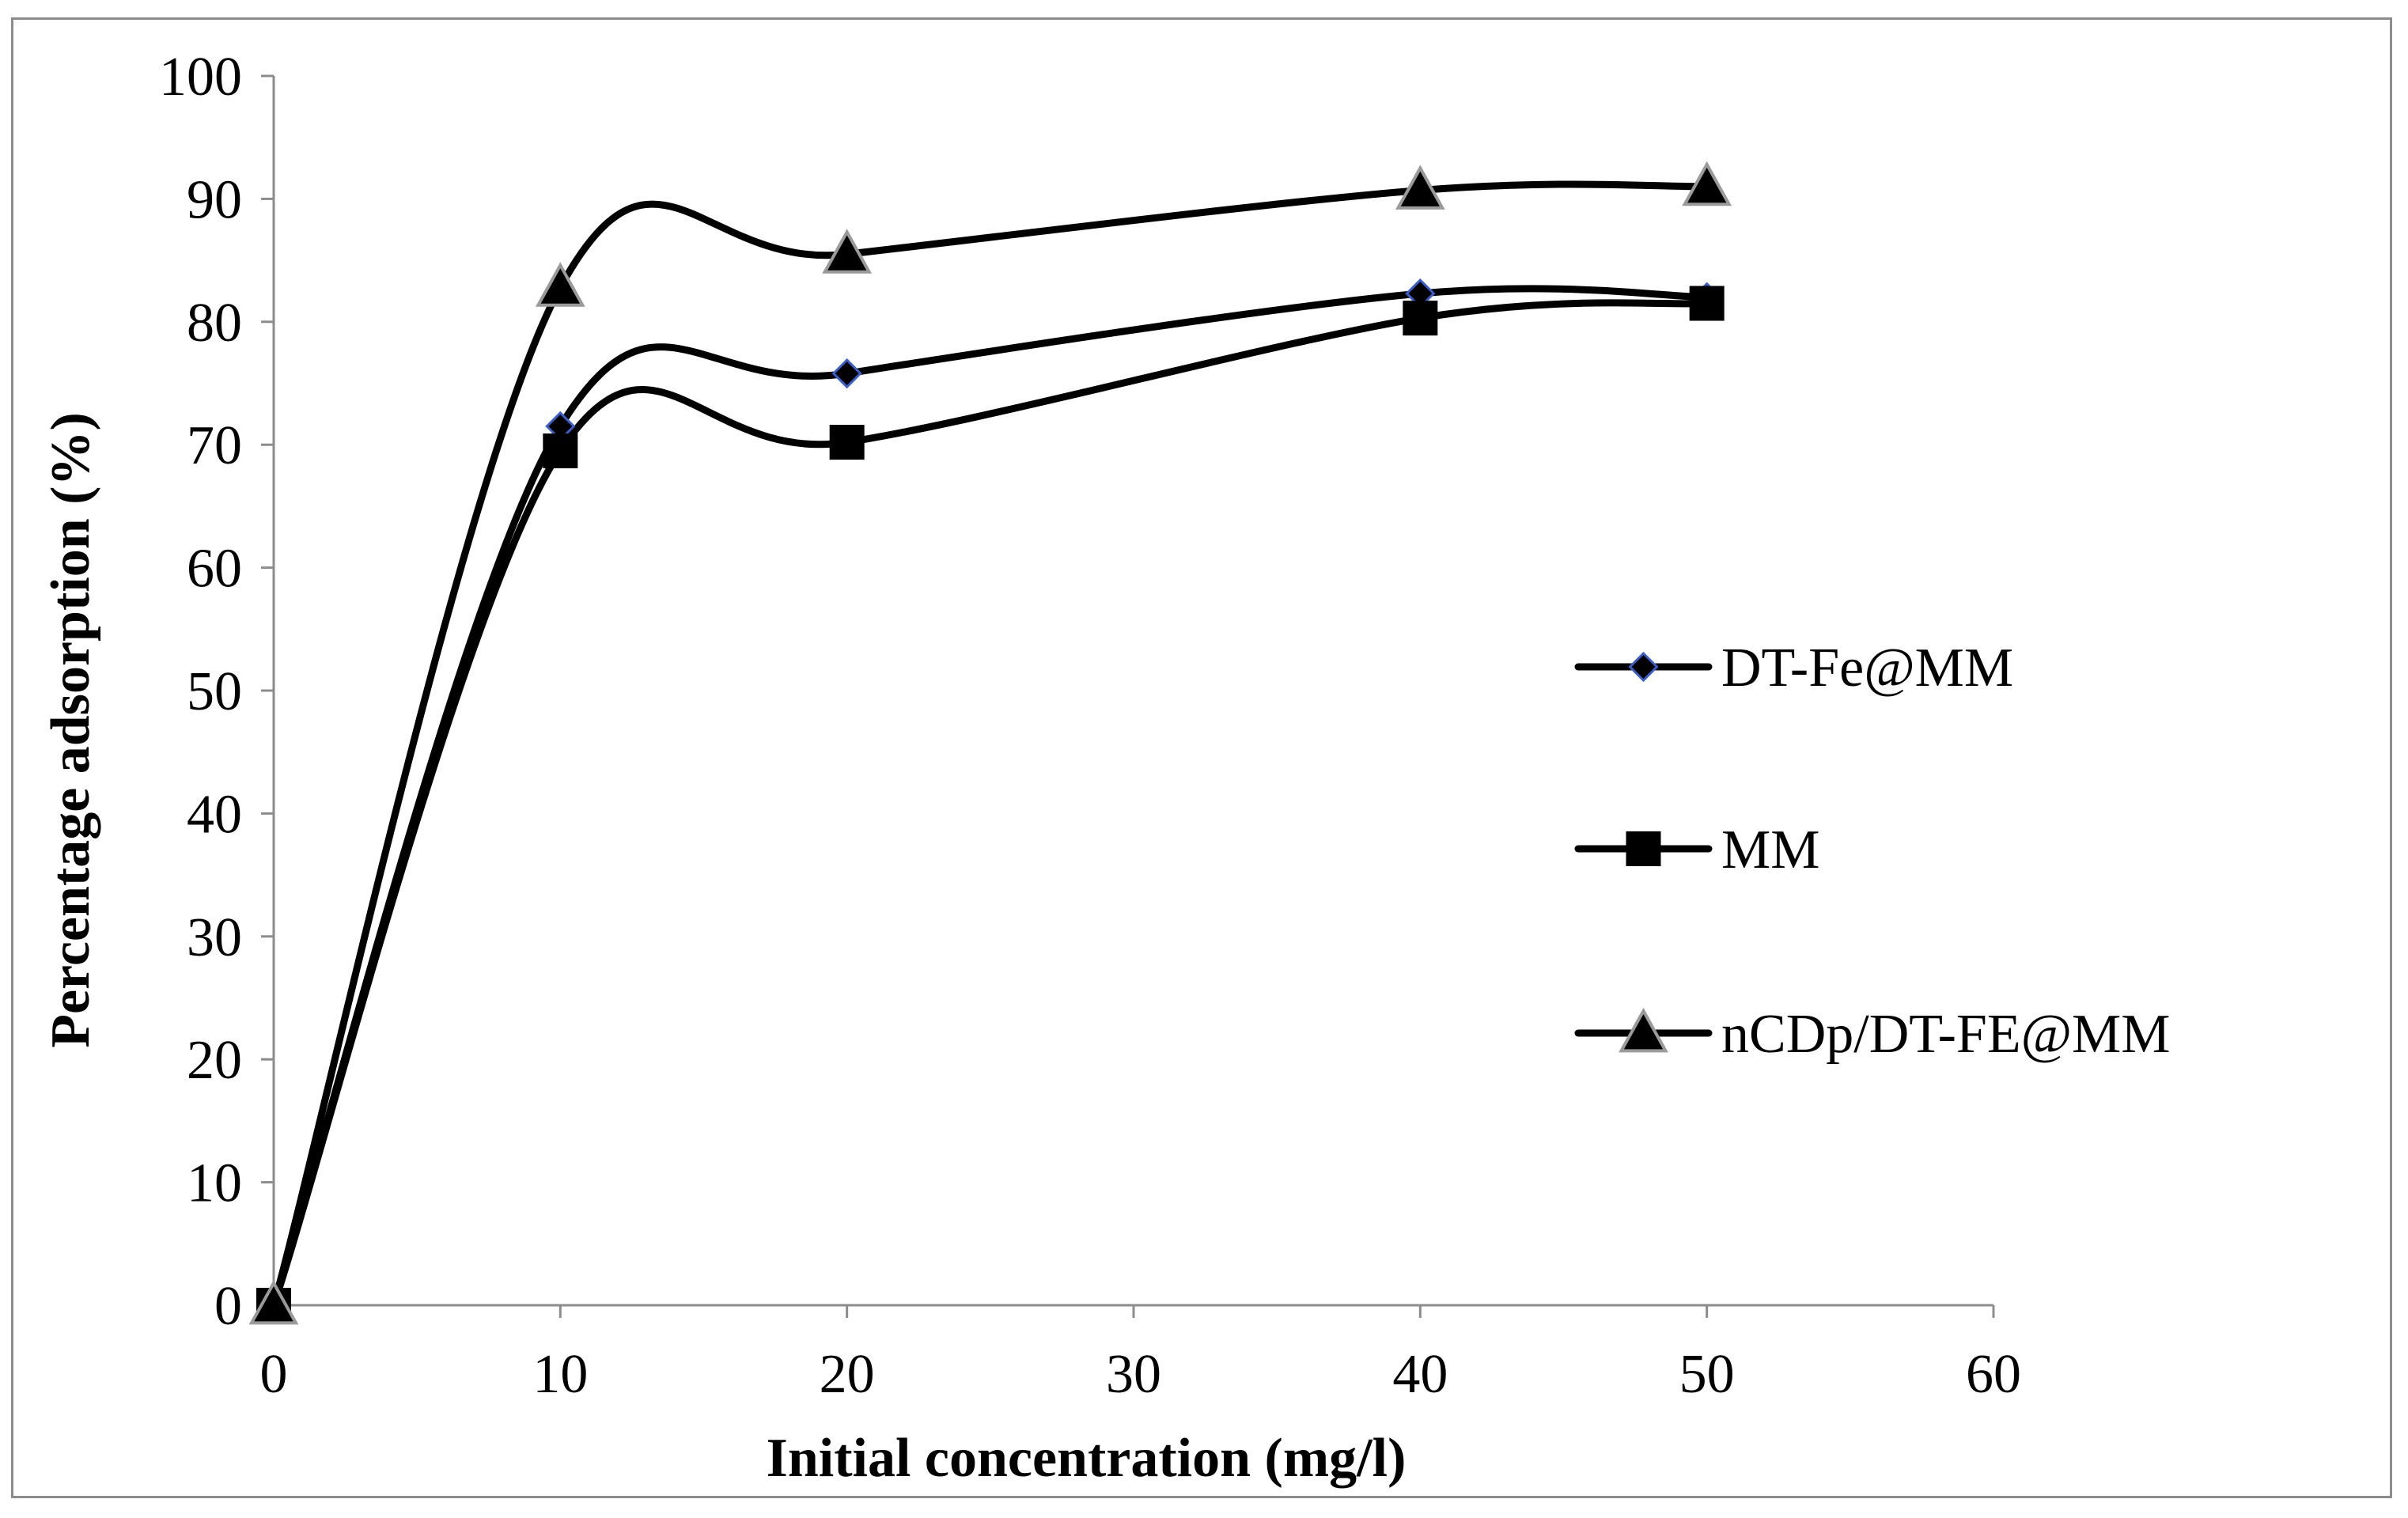  What do you see at coordinates (214, 814) in the screenshot?
I see `y-tick-label: 40` at bounding box center [214, 814].